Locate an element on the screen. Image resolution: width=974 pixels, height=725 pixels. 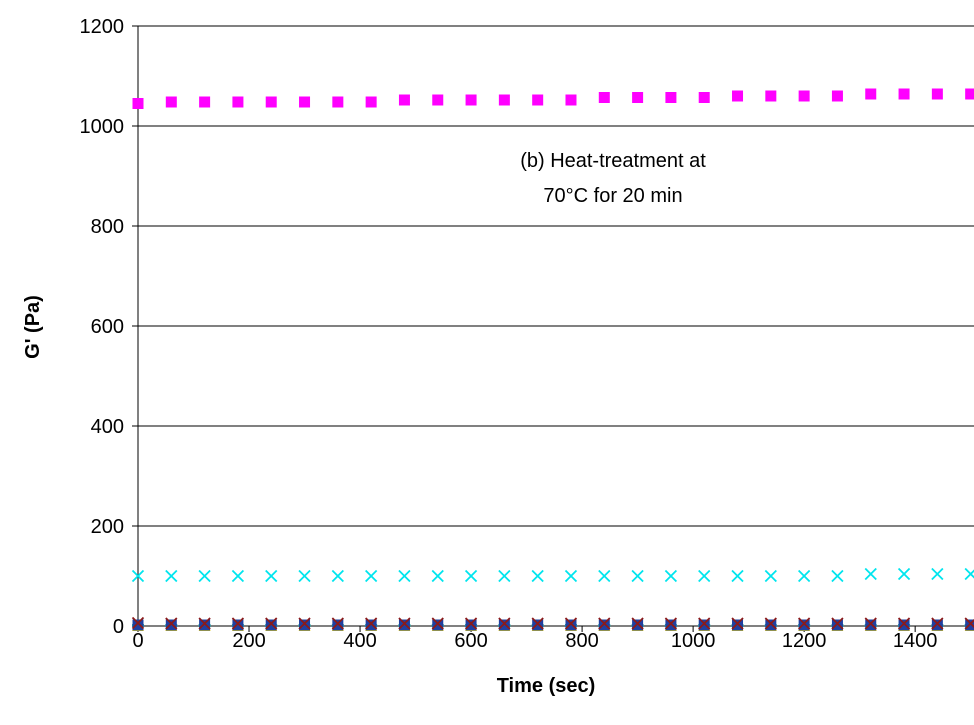
x-tick-label: 1000 is located at coordinates (693, 641).